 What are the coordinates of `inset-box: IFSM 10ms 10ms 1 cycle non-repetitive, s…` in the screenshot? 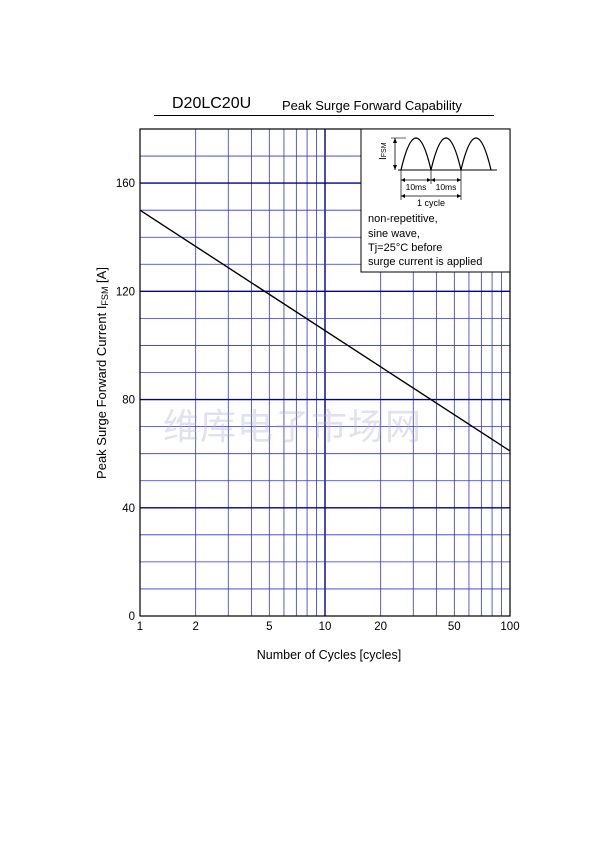 It's located at (435, 200).